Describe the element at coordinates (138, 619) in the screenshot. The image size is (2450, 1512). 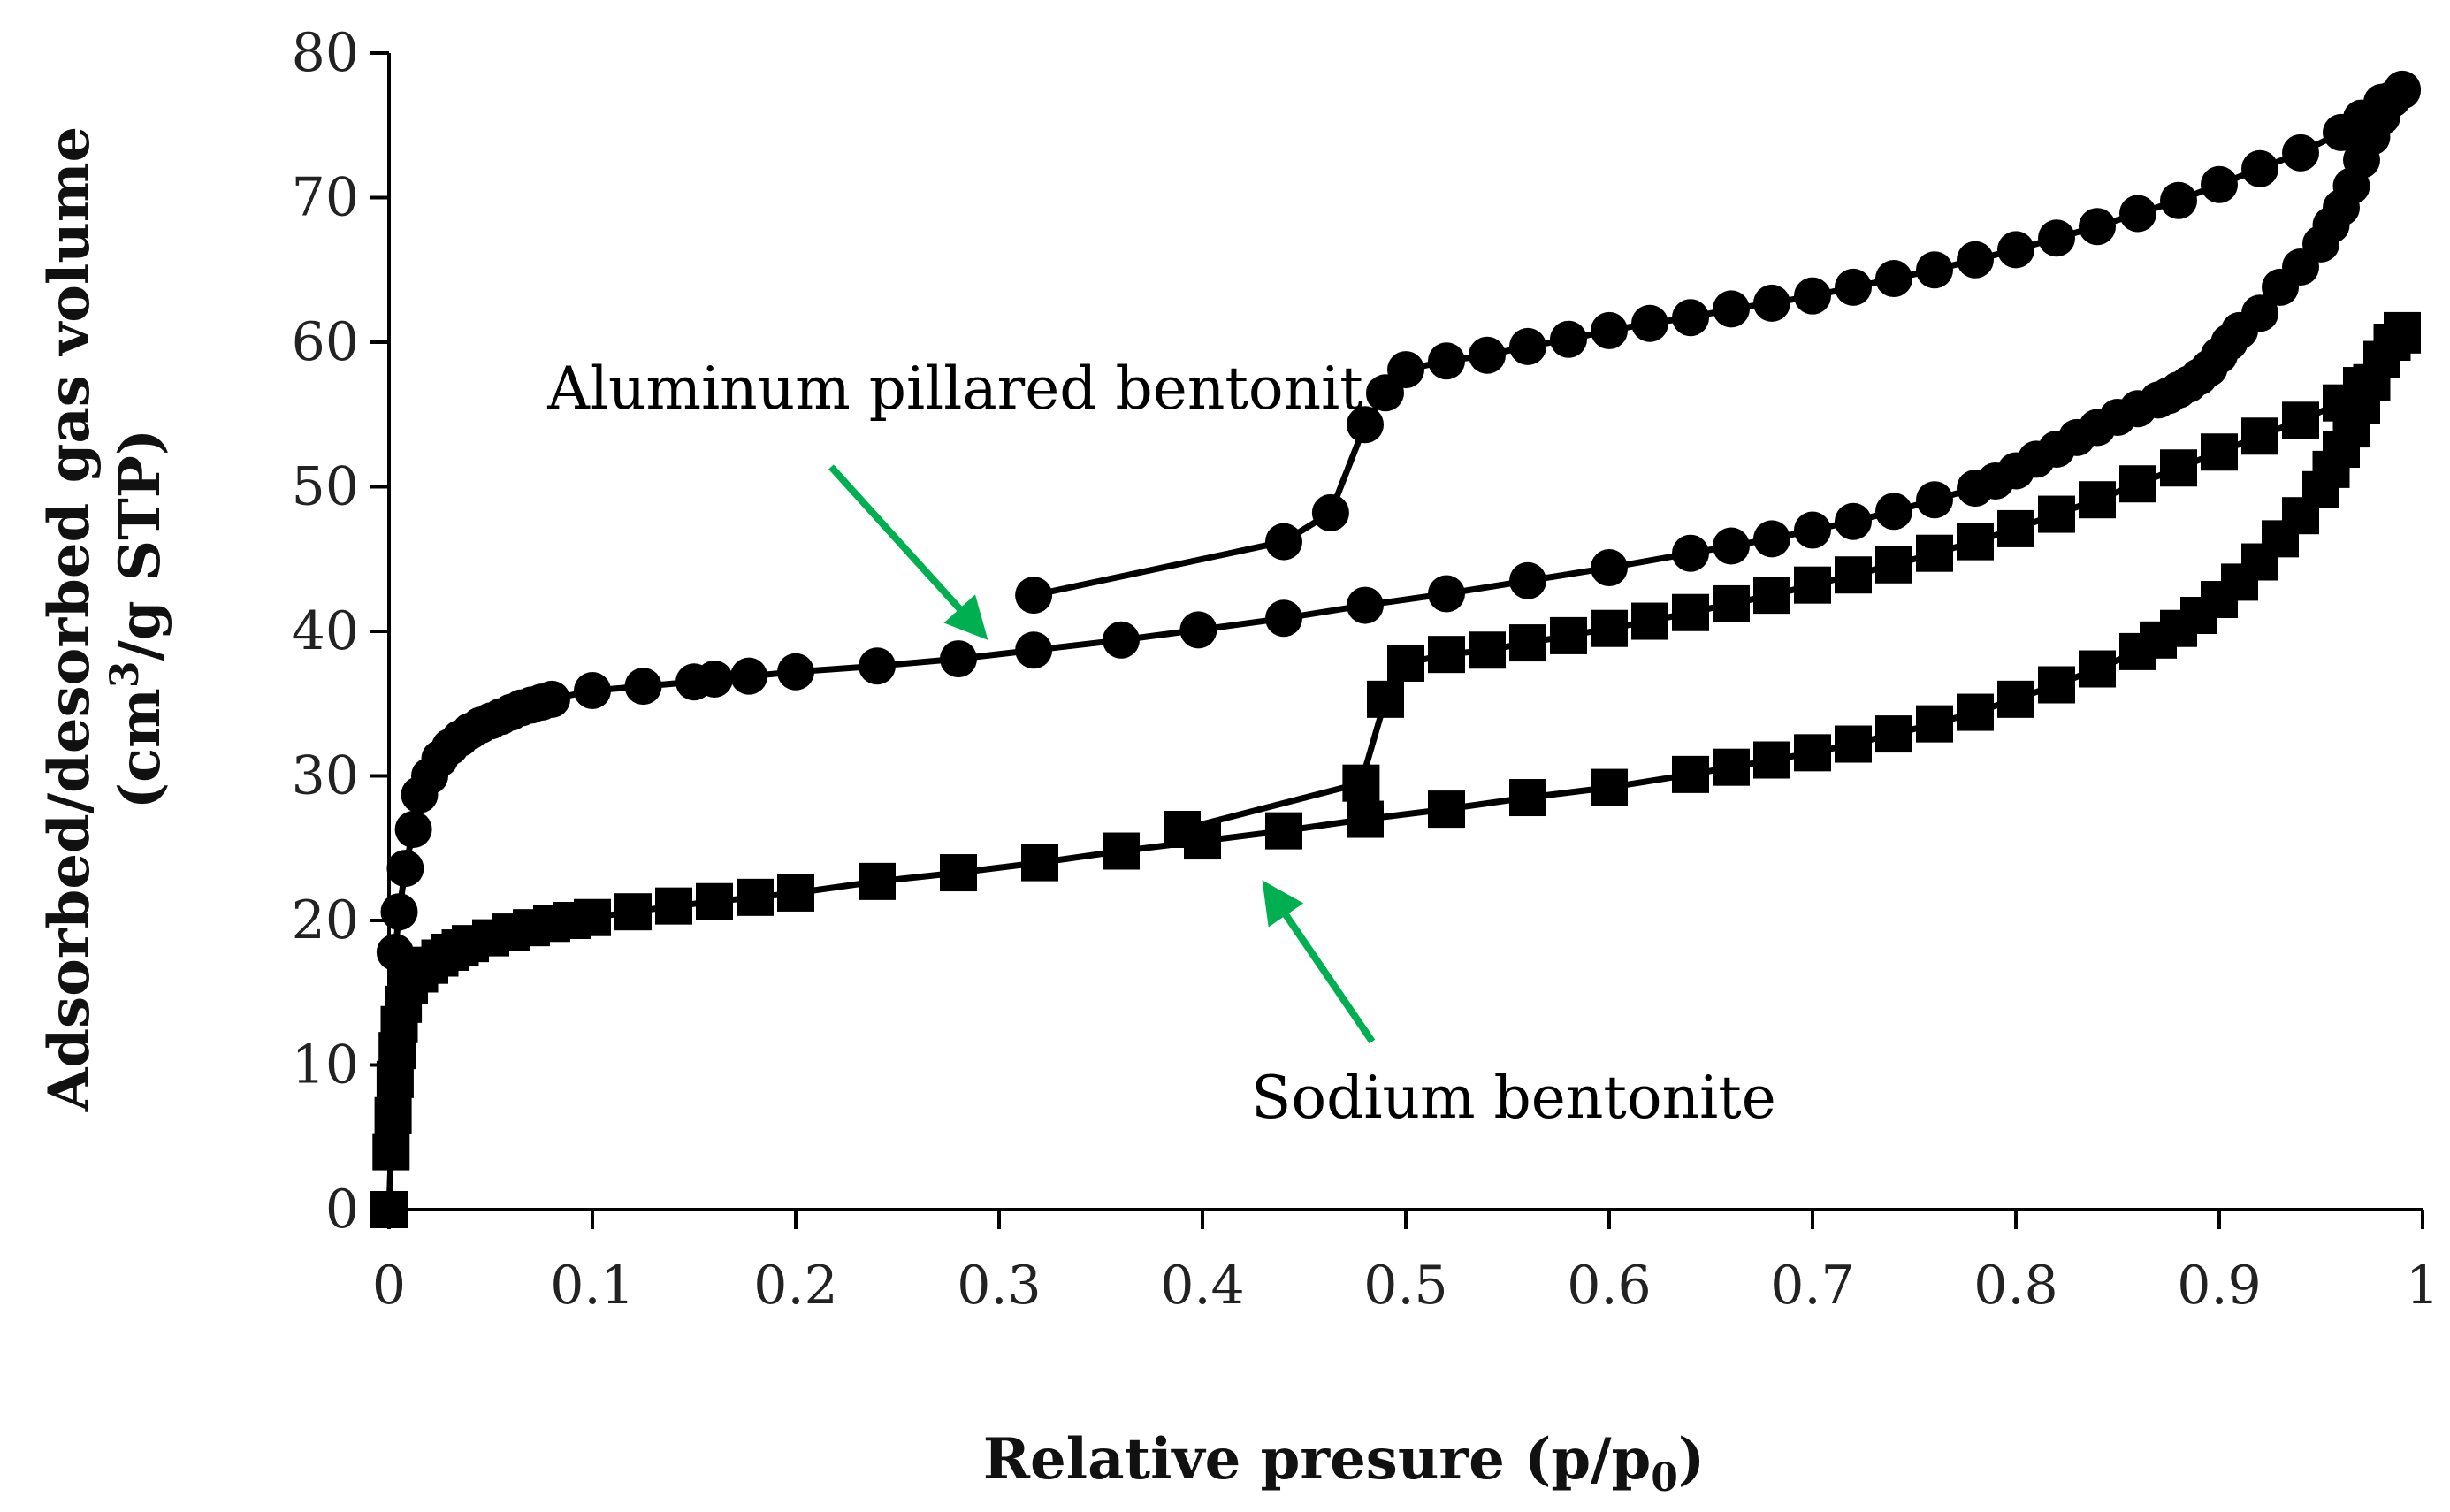
I see `y-axis-title-line2: (cm3/g STP)` at that location.